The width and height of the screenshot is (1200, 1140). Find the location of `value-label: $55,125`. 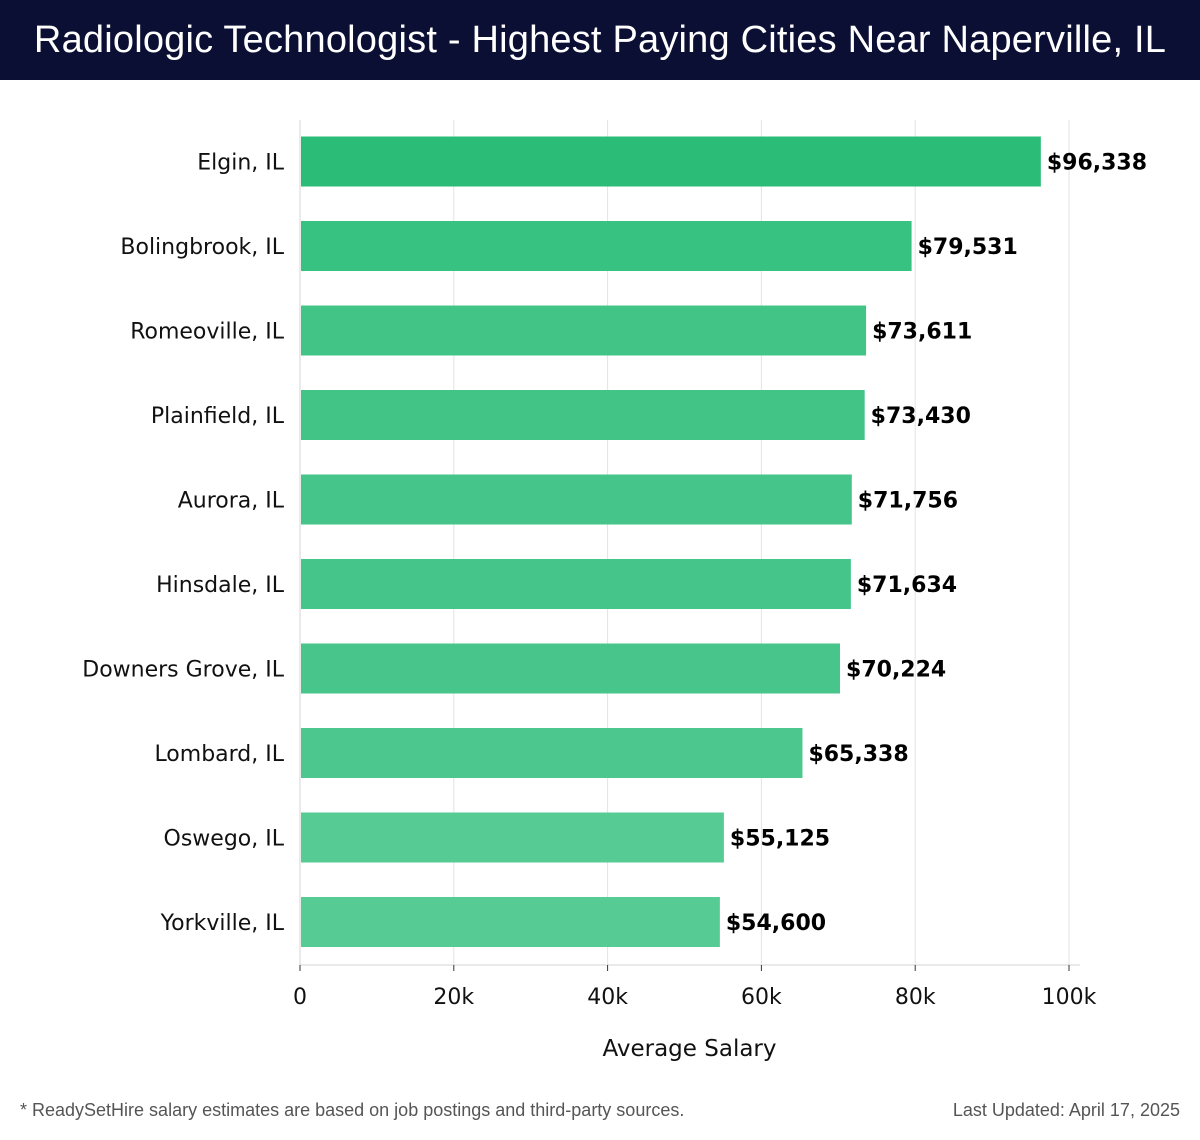

value-label: $55,125 is located at coordinates (780, 839).